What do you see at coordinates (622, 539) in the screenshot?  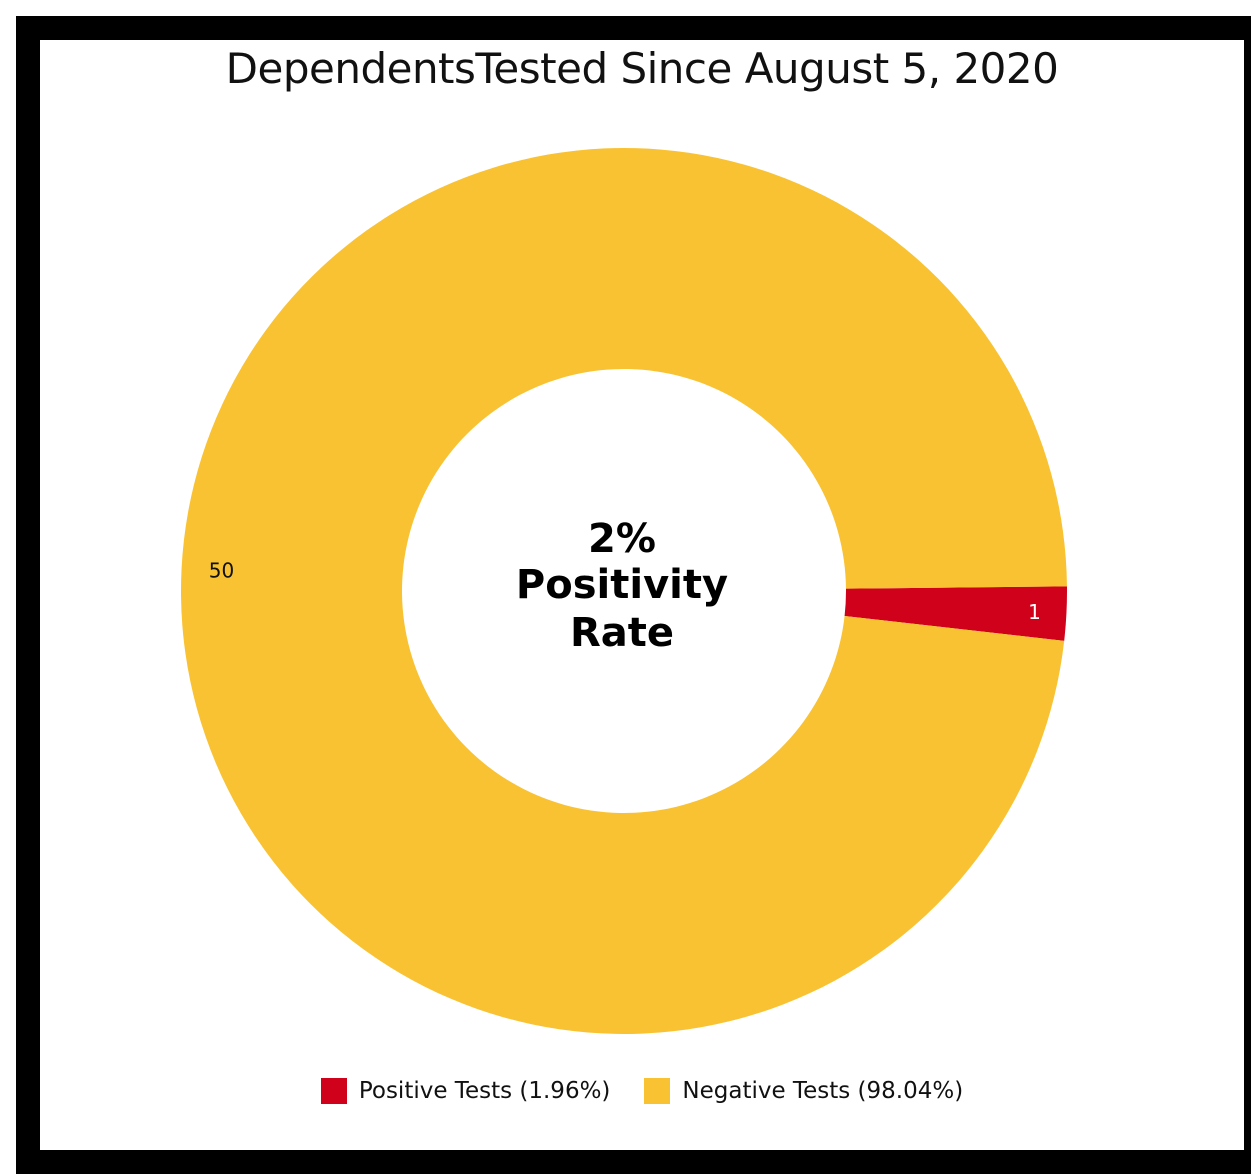 I see `center-text-line-1: 2%` at bounding box center [622, 539].